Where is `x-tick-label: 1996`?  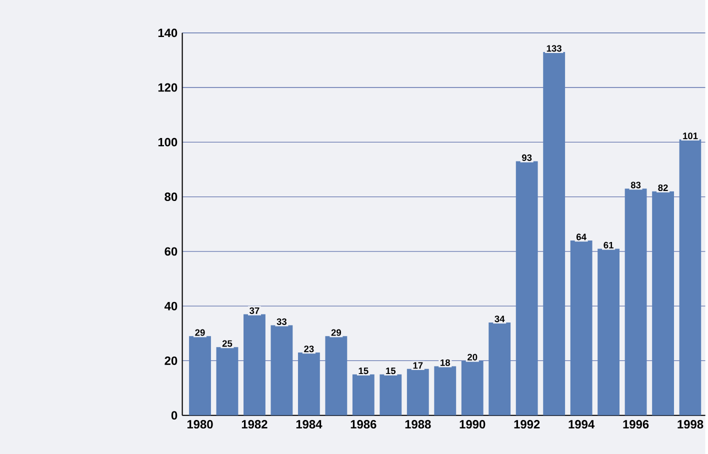
x-tick-label: 1996 is located at coordinates (636, 424).